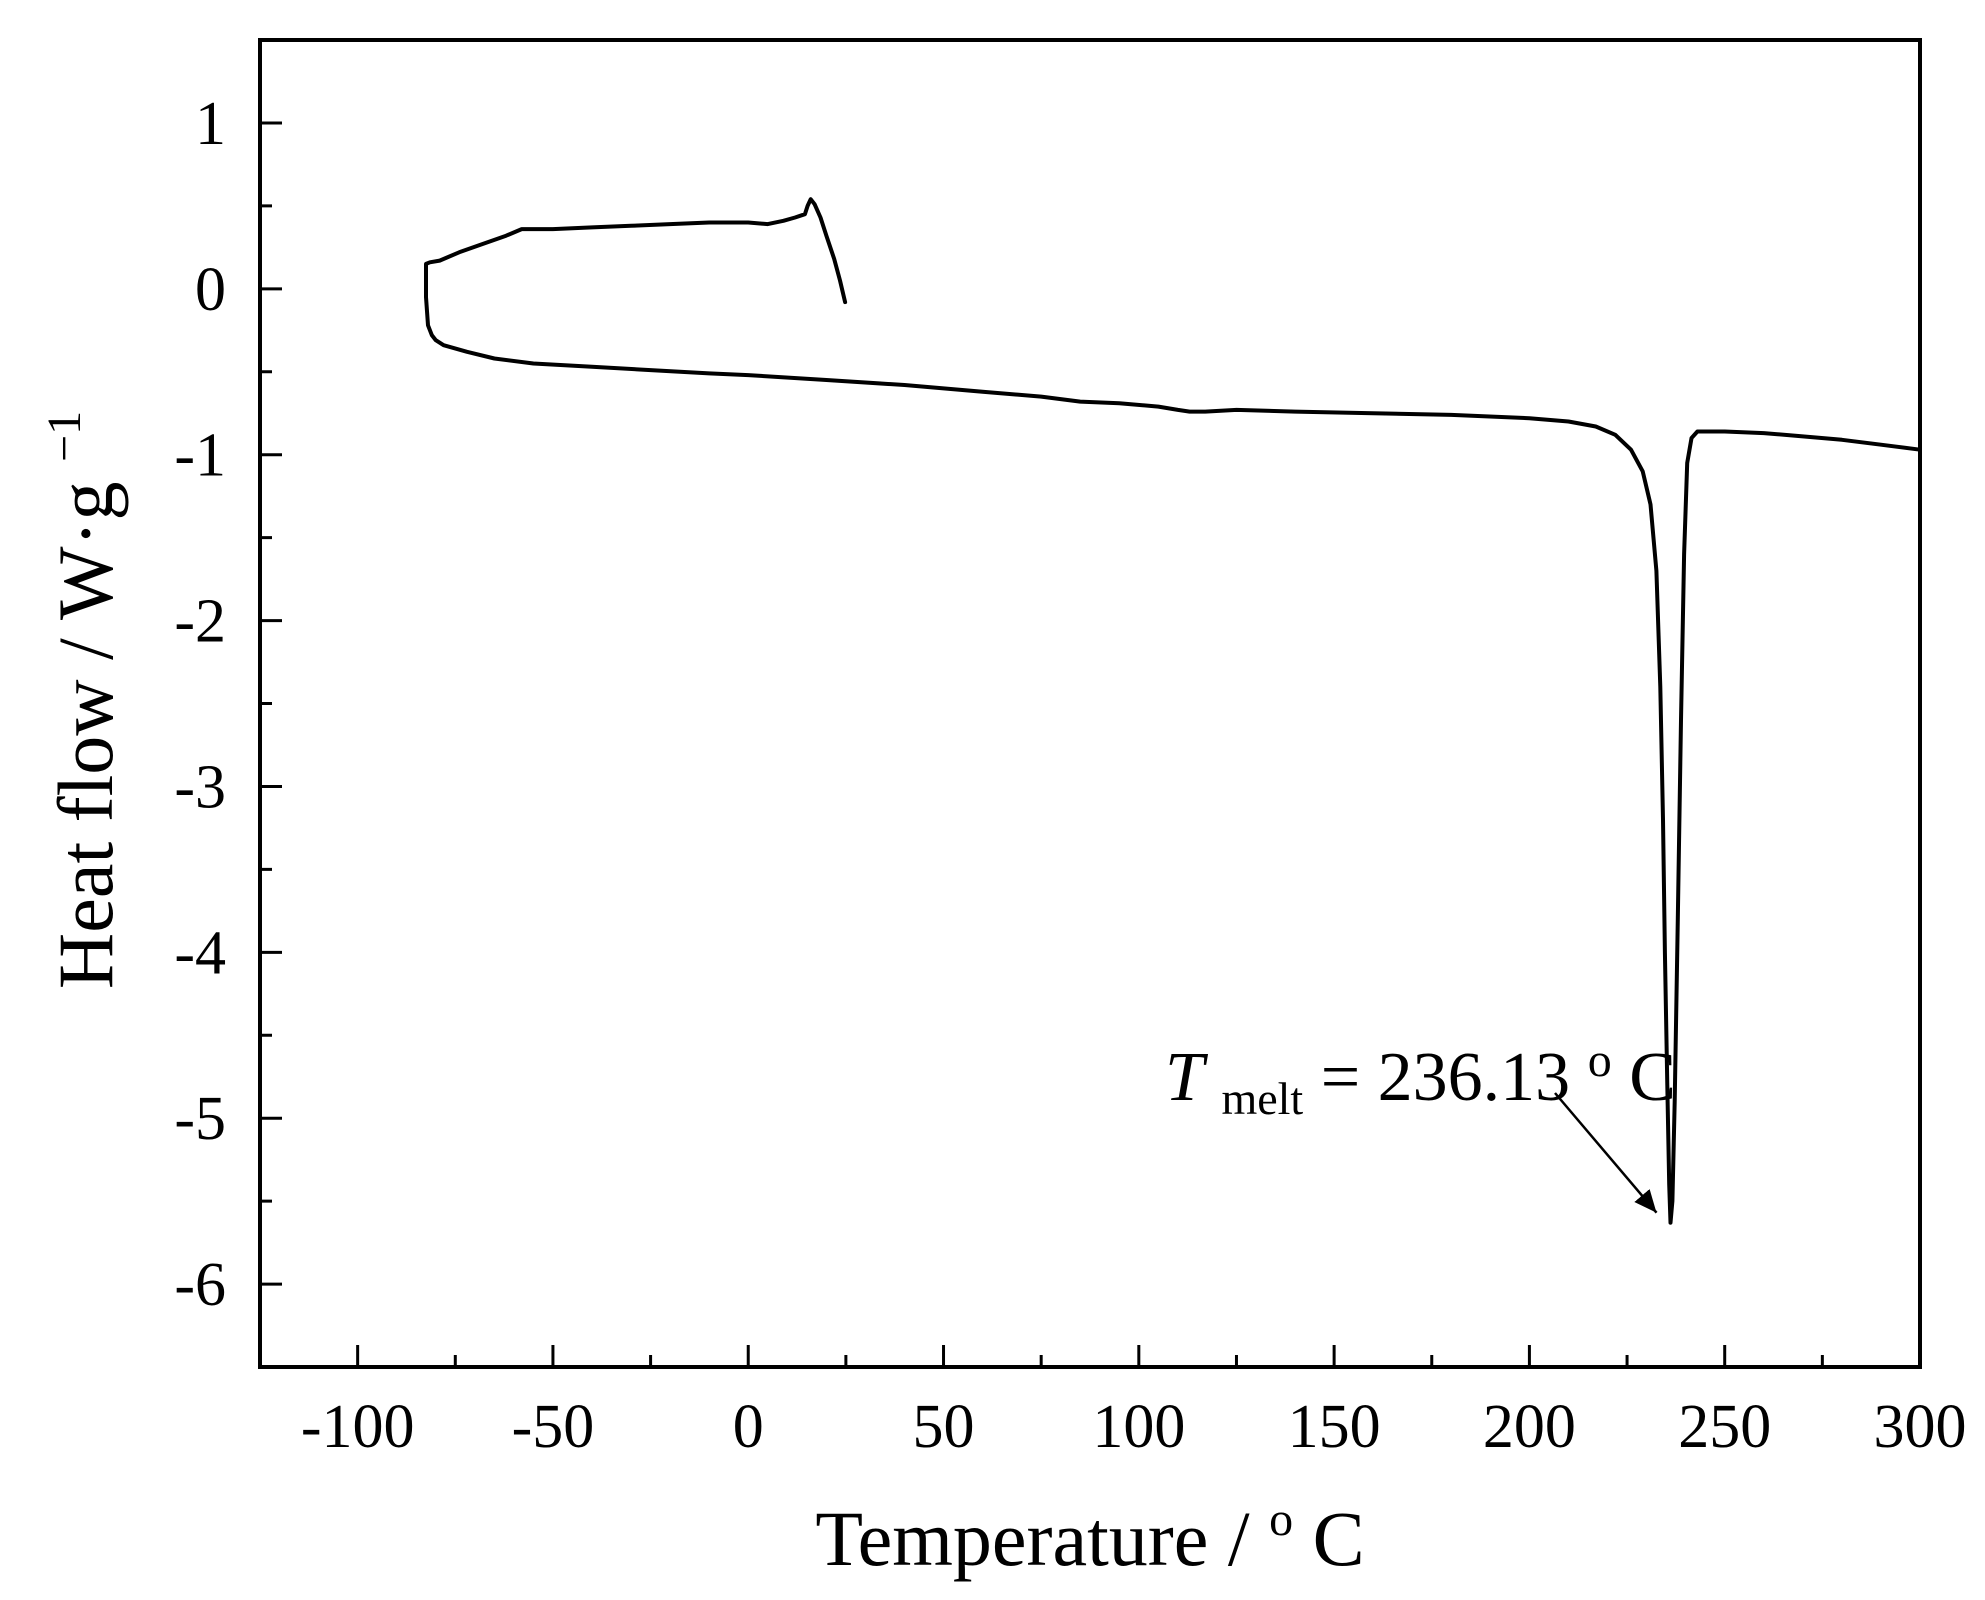  Describe the element at coordinates (1724, 1427) in the screenshot. I see `x-tick-label: 250` at that location.